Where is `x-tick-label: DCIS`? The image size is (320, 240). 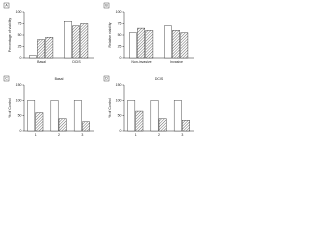
x-tick-label: DCIS is located at coordinates (76, 62).